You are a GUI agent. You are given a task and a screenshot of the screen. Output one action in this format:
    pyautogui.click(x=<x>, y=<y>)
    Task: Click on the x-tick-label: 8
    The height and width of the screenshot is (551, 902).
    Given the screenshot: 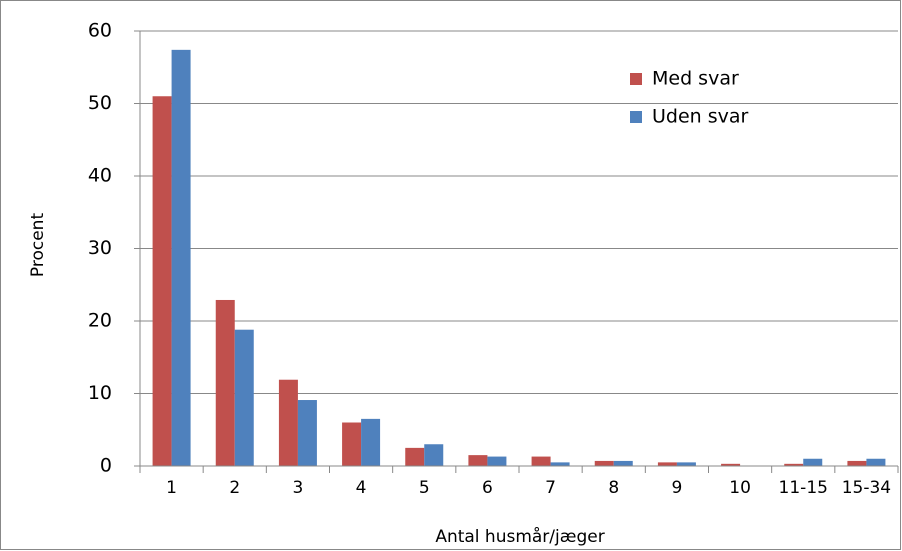 What is the action you would take?
    pyautogui.click(x=613, y=488)
    